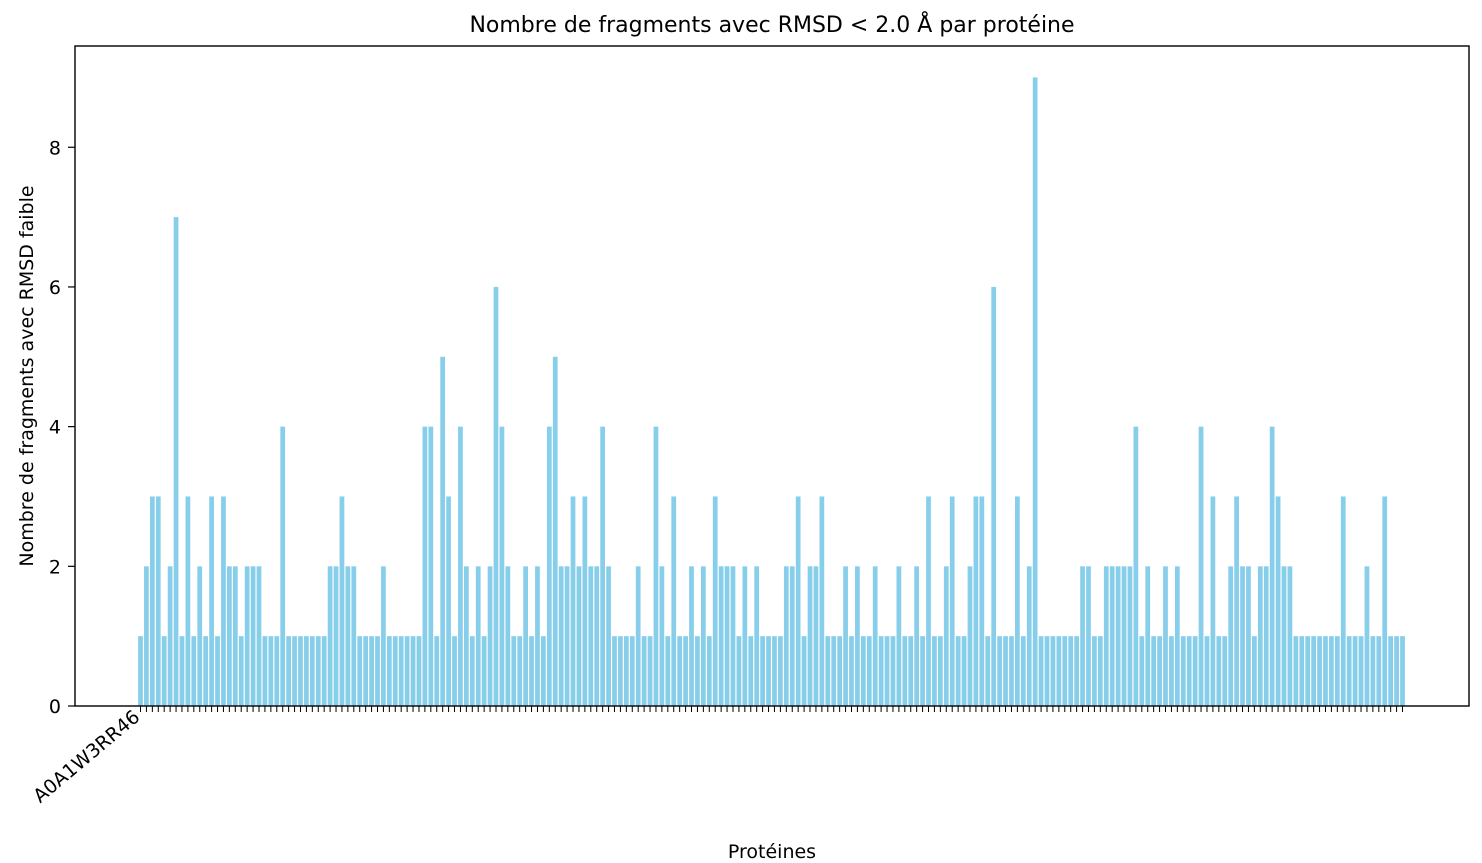 The height and width of the screenshot is (863, 1482). Describe the element at coordinates (86, 756) in the screenshot. I see `x-tick-label-first: A0A1W3RR46` at that location.